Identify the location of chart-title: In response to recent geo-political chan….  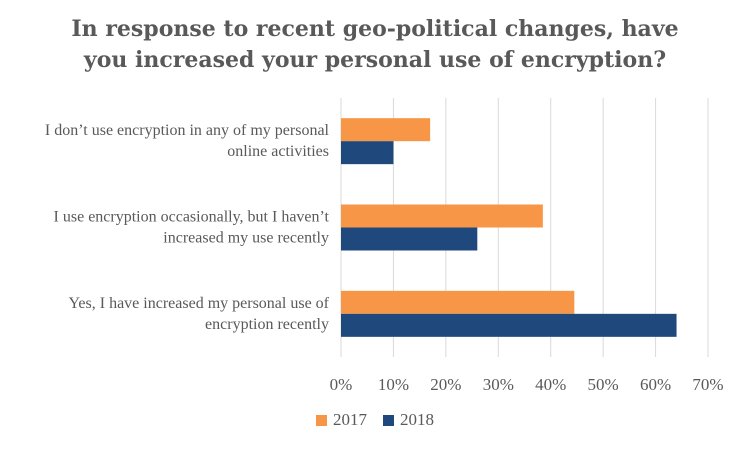
(375, 45).